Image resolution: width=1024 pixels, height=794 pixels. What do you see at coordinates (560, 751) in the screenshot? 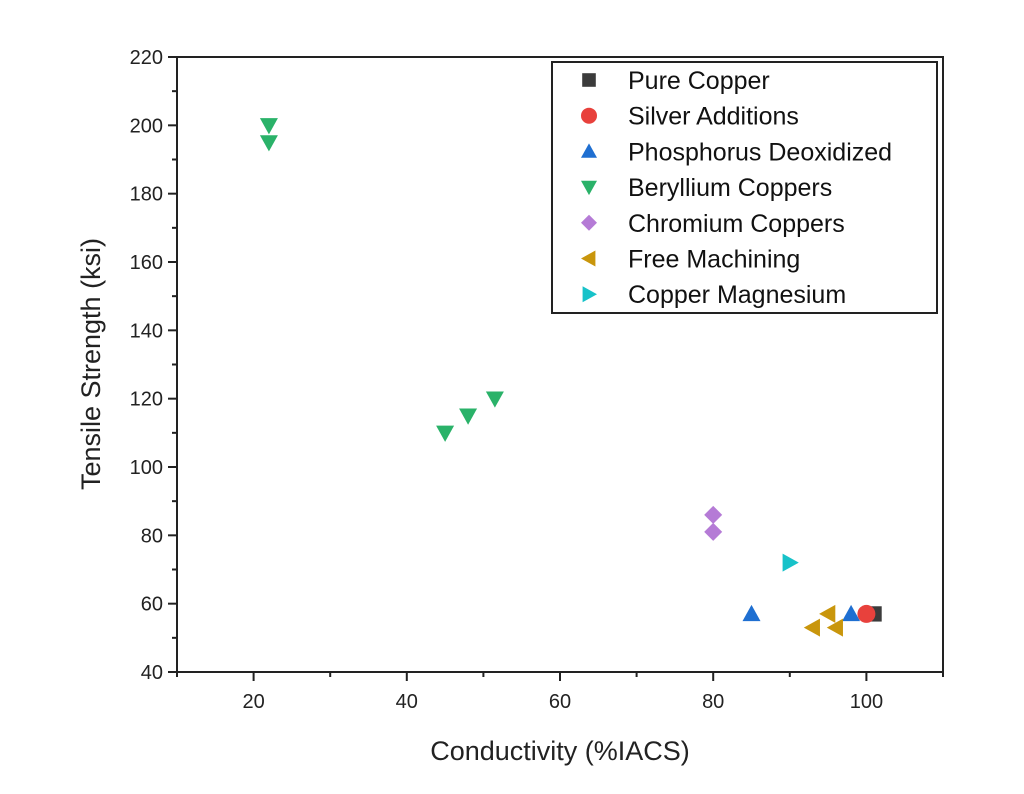
I see `x-axis-title: Conductivity (%IACS)` at bounding box center [560, 751].